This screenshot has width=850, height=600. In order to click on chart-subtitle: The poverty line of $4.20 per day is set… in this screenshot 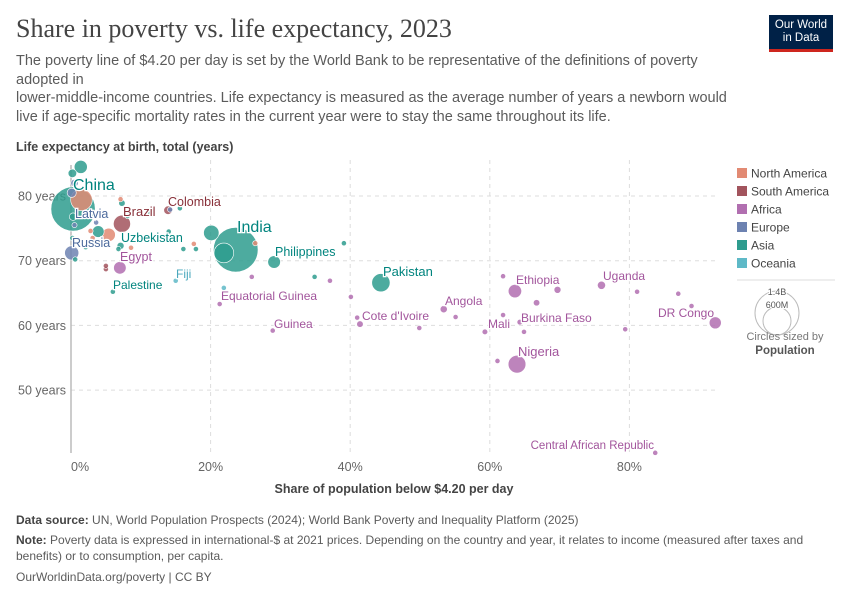, I will do `click(381, 89)`.